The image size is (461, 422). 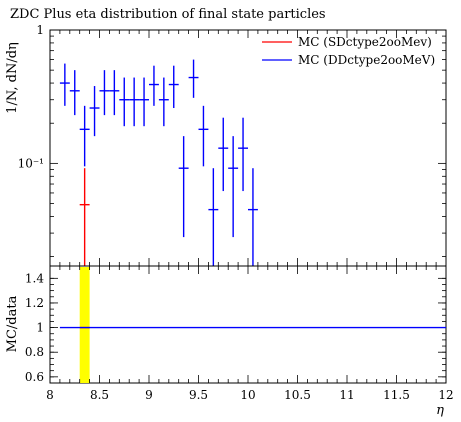 What do you see at coordinates (40, 328) in the screenshot?
I see `ratio-y-tick-label: 1` at bounding box center [40, 328].